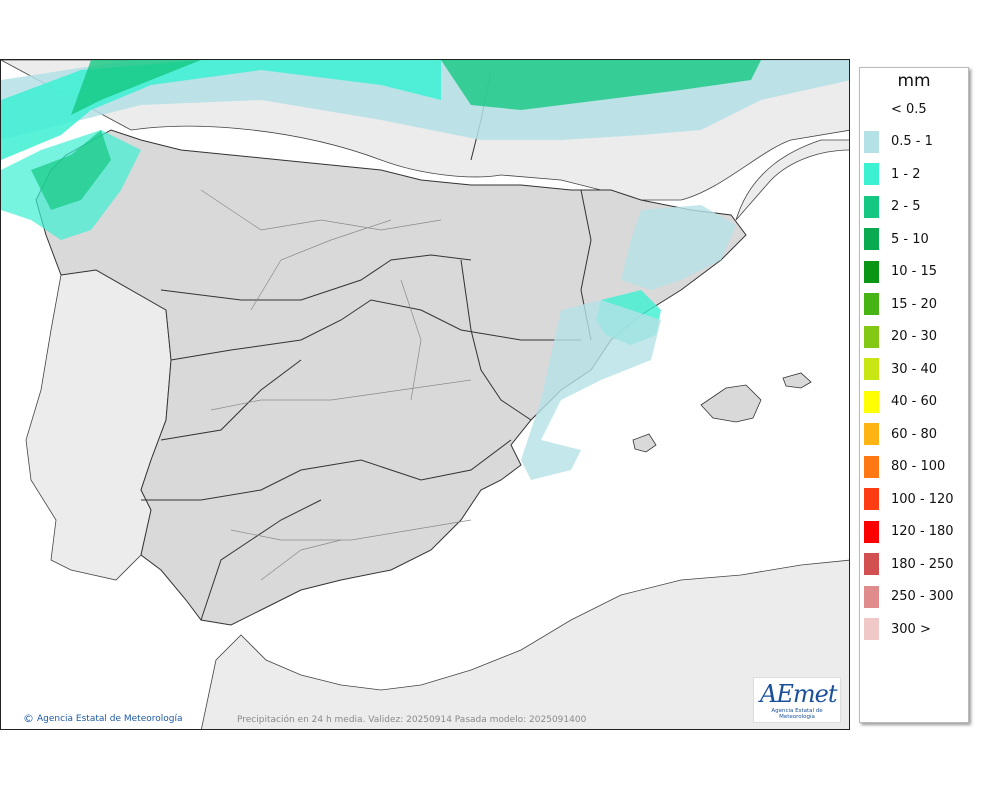  I want to click on legend-label: 180 - 250, so click(922, 564).